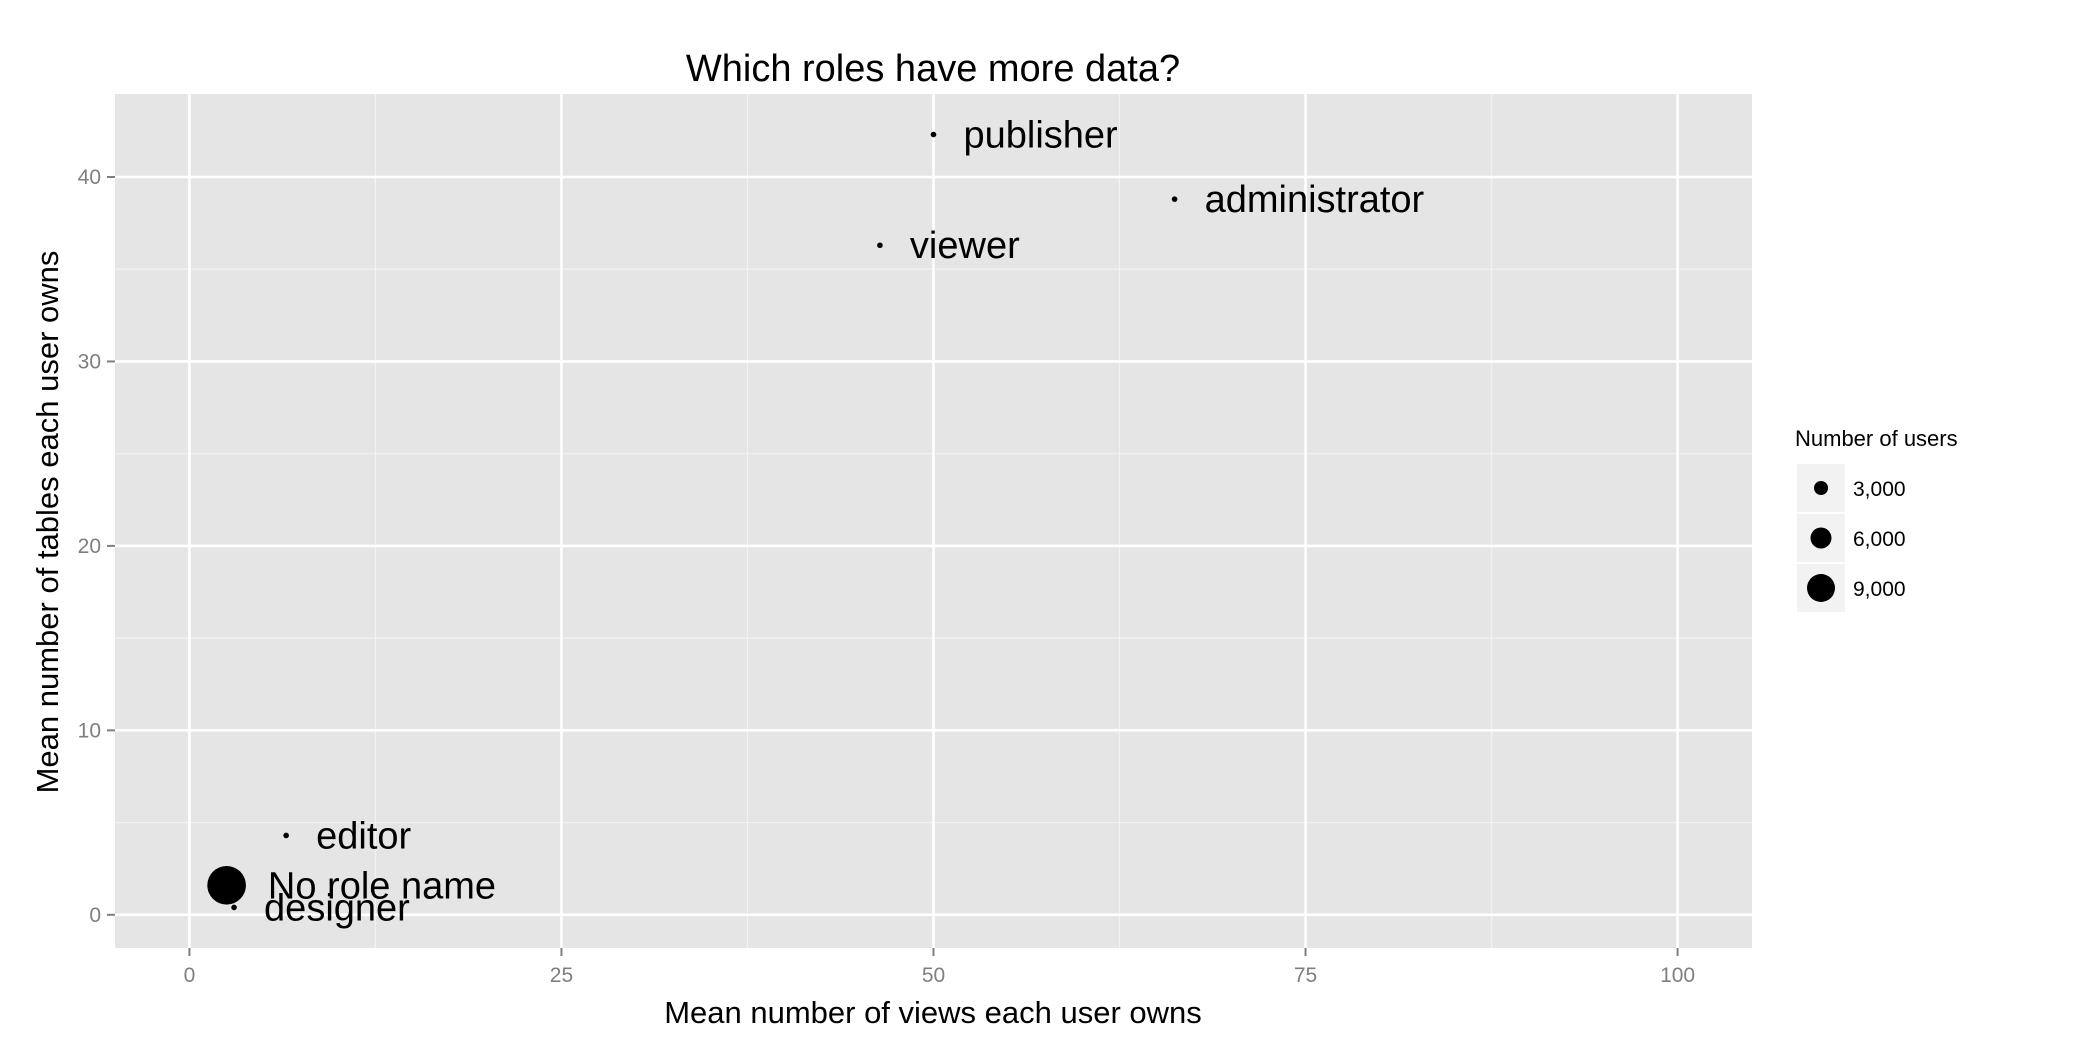 This screenshot has height=1050, width=2100. Describe the element at coordinates (1305, 975) in the screenshot. I see `x-tick-label: 75` at that location.